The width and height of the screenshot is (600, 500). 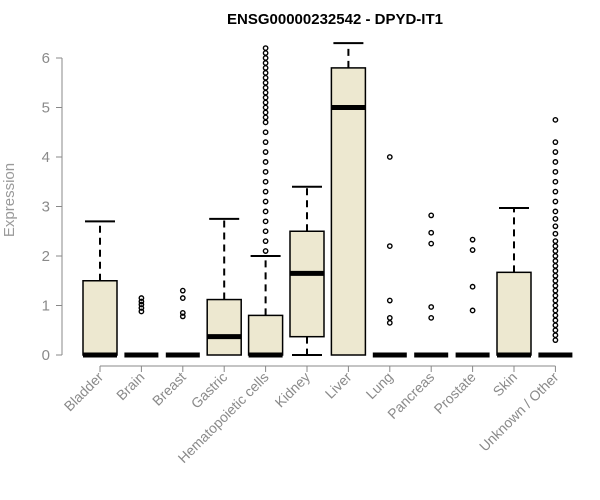 What do you see at coordinates (379, 385) in the screenshot?
I see `x-tick-label: Lung` at bounding box center [379, 385].